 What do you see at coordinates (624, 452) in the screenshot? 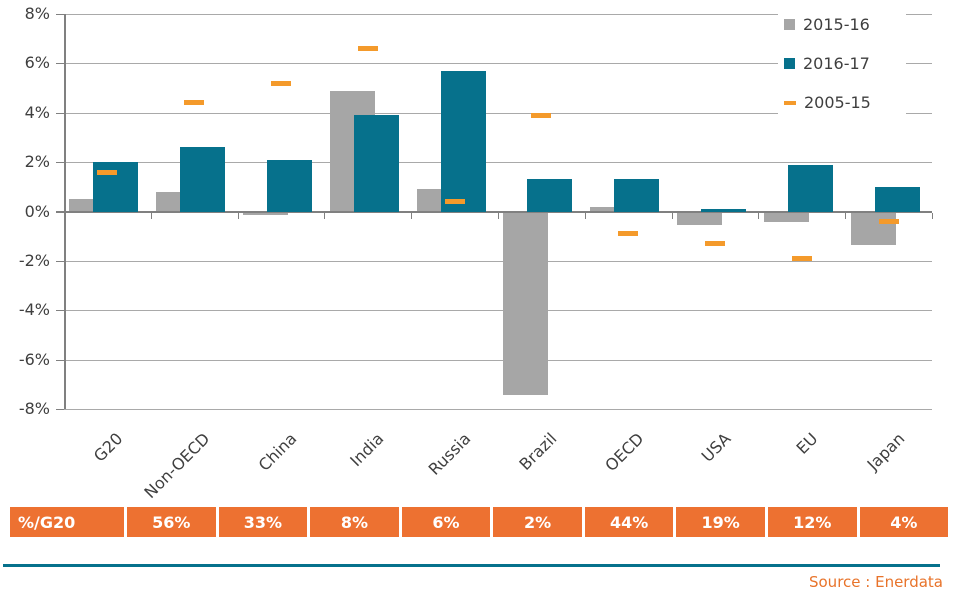
I see `x-axis-label-OECD: OECD` at bounding box center [624, 452].